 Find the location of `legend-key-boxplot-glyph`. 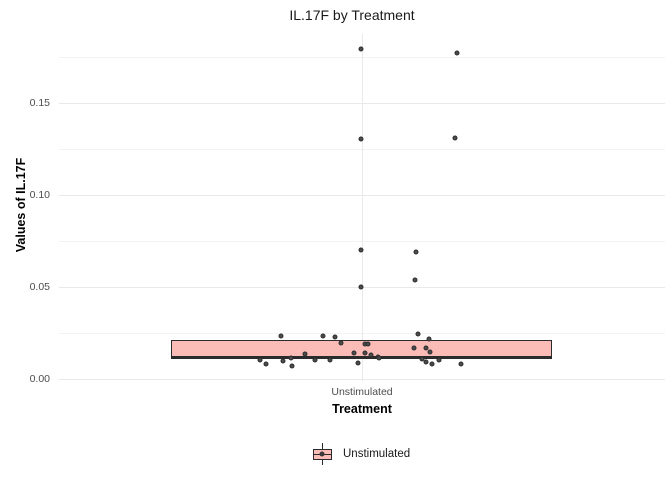

legend-key-boxplot-glyph is located at coordinates (322, 454).